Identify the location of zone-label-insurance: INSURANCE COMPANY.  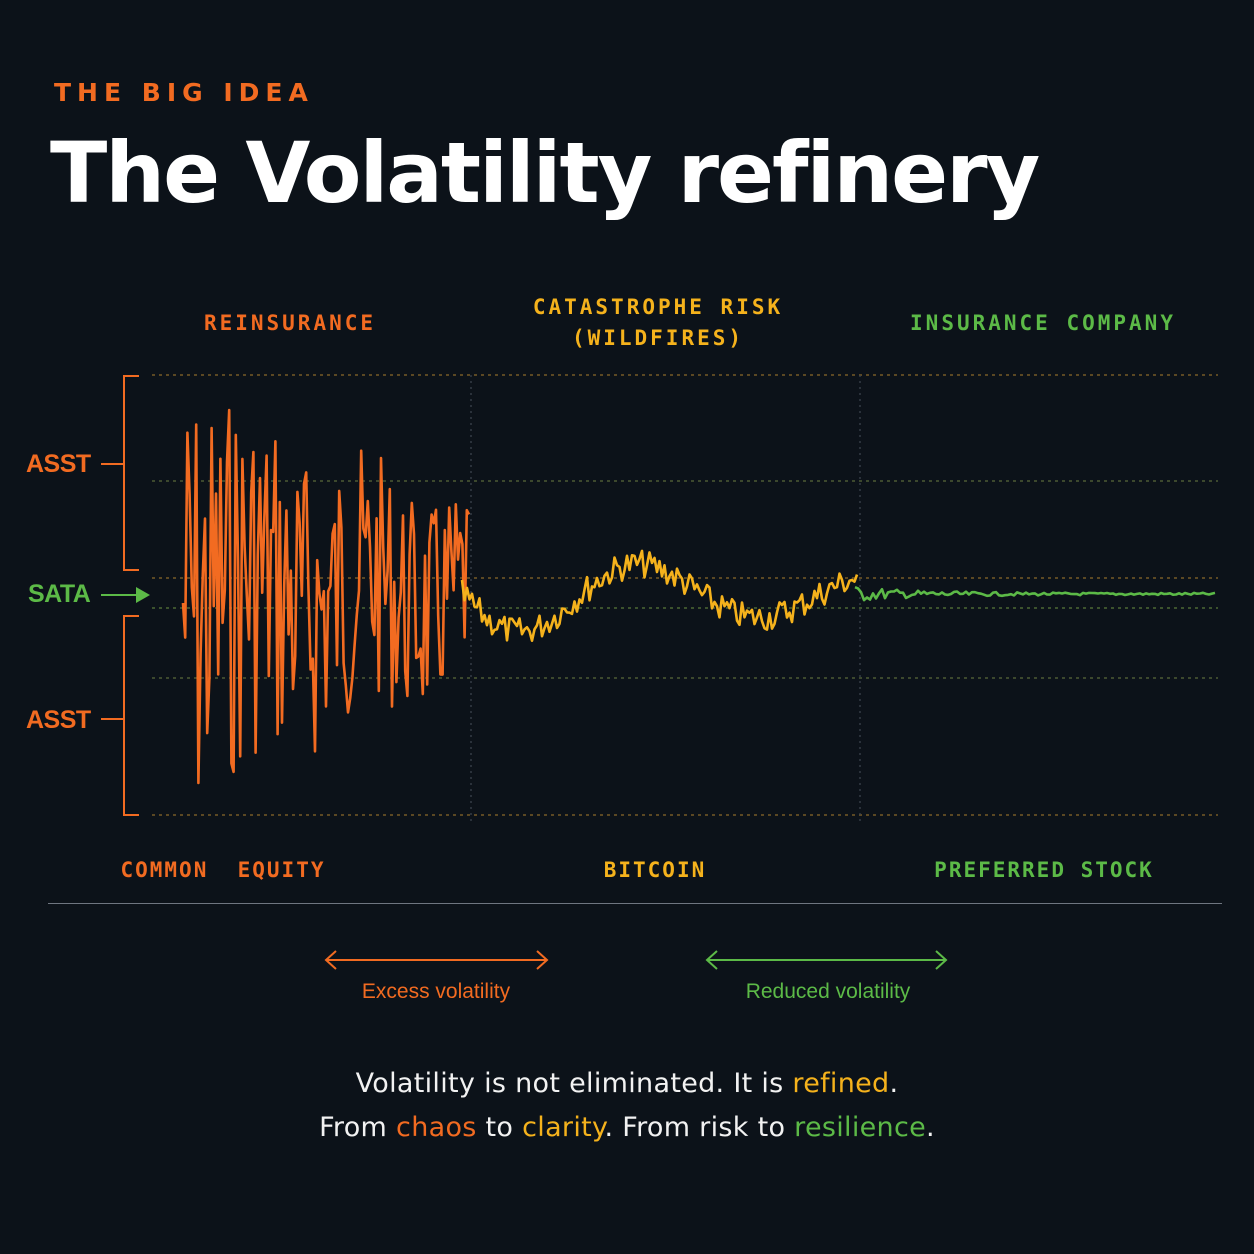
(1043, 323).